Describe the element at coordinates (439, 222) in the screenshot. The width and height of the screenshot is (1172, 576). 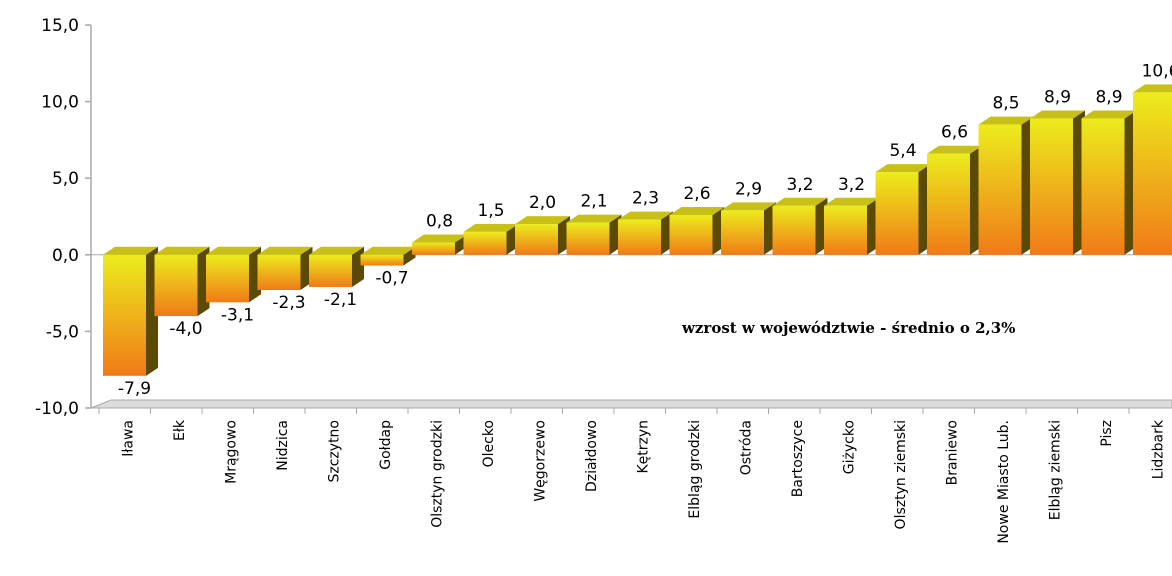
I see `bar-value-label: 0,8` at that location.